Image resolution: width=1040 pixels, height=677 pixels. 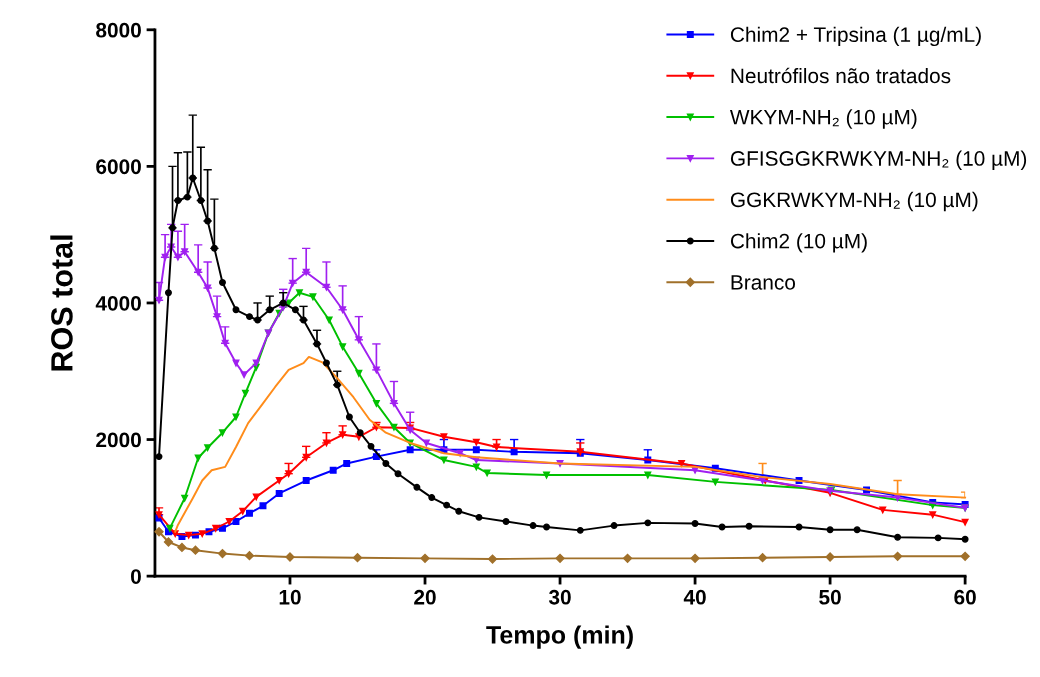 I want to click on legend-label: Chim2 + Tripsina (1 µg/mL), so click(x=855, y=36).